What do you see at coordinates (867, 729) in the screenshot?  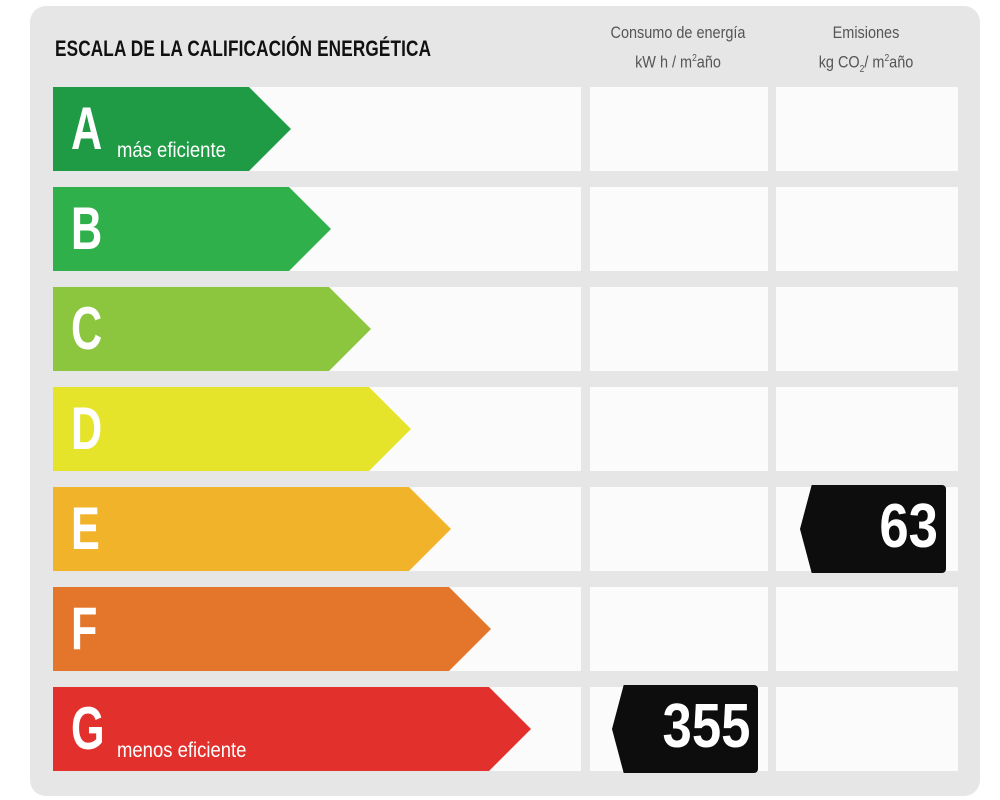 I see `emisiones-cell-g` at bounding box center [867, 729].